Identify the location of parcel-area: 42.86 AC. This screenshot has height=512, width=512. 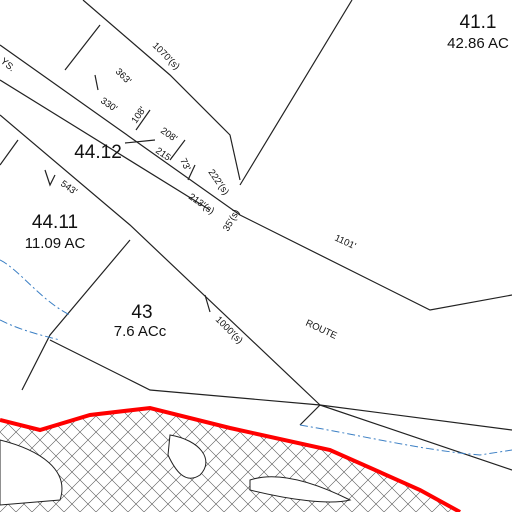
(478, 43).